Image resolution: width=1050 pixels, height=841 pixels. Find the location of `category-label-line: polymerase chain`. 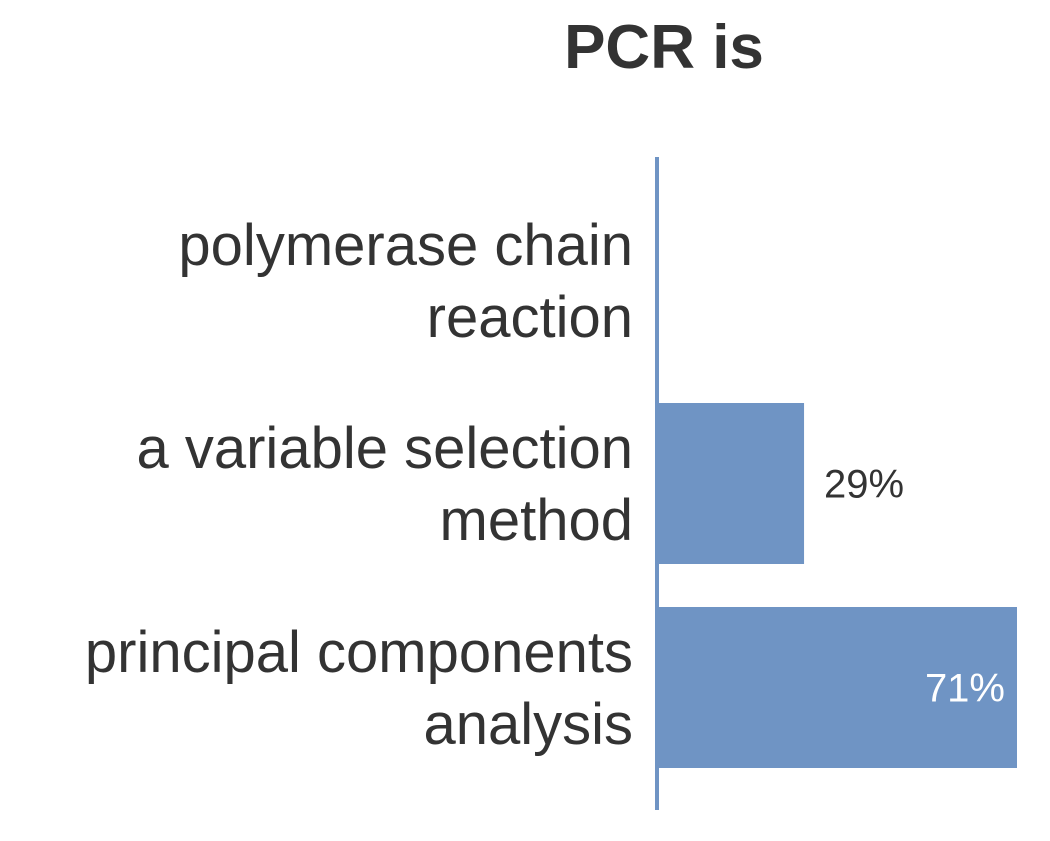

category-label-line: polymerase chain is located at coordinates (405, 245).